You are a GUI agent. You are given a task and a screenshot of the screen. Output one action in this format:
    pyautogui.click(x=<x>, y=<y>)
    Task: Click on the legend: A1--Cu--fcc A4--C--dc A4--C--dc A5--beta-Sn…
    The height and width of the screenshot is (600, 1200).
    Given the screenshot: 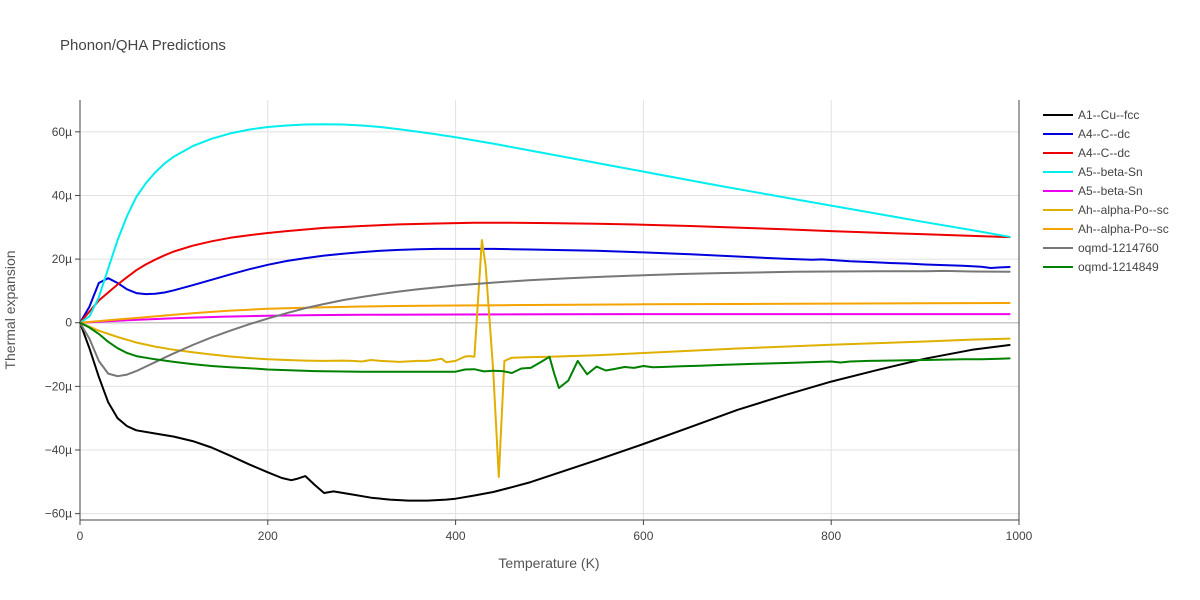 What is the action you would take?
    pyautogui.click(x=1106, y=191)
    